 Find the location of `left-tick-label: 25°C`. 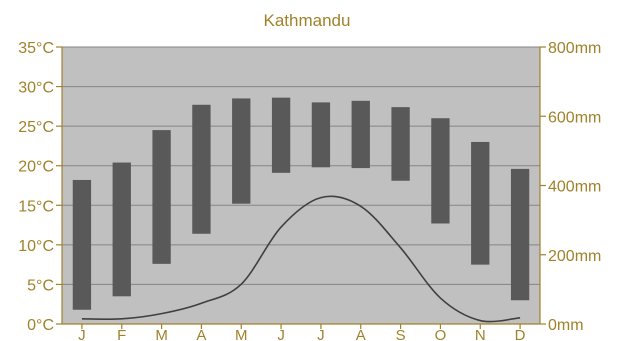

left-tick-label: 25°C is located at coordinates (36, 127).